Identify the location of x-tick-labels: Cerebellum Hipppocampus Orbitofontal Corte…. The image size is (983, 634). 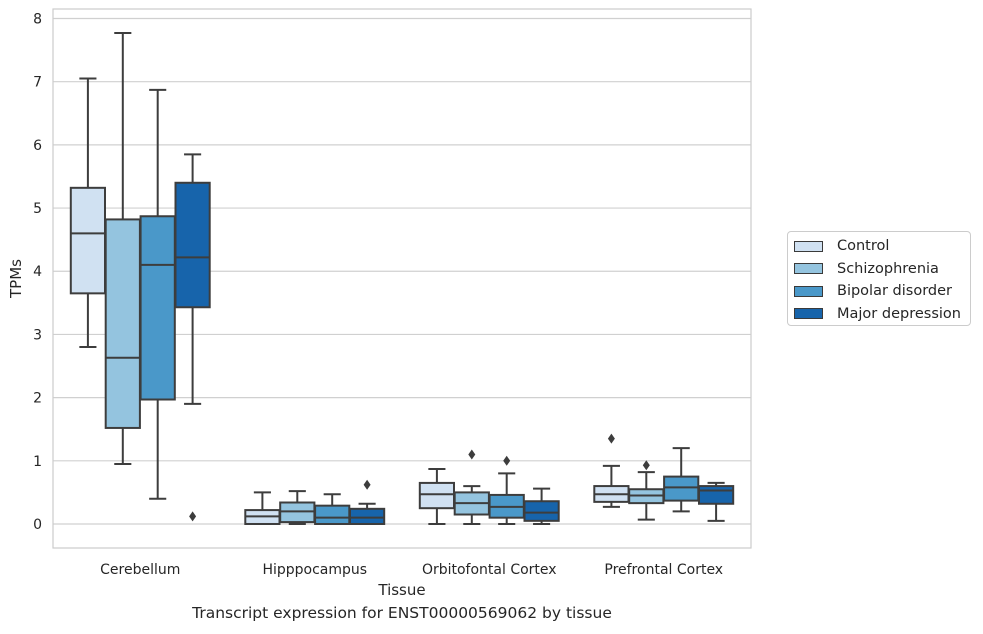
(411, 570).